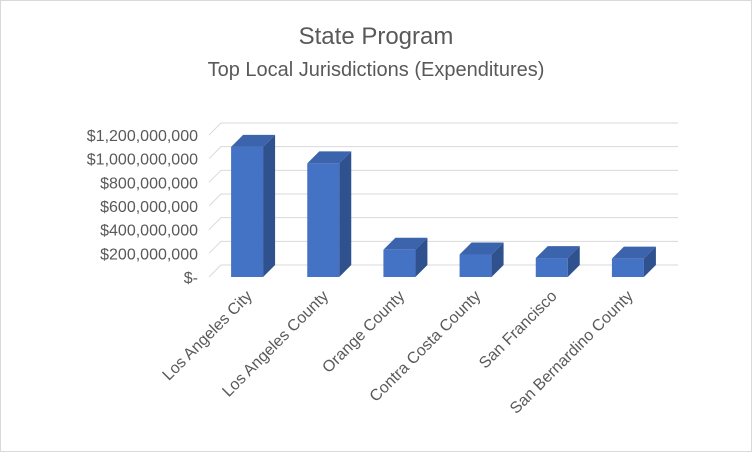 The width and height of the screenshot is (752, 452). Describe the element at coordinates (149, 254) in the screenshot. I see `y-tick-label: $200,000,000` at that location.